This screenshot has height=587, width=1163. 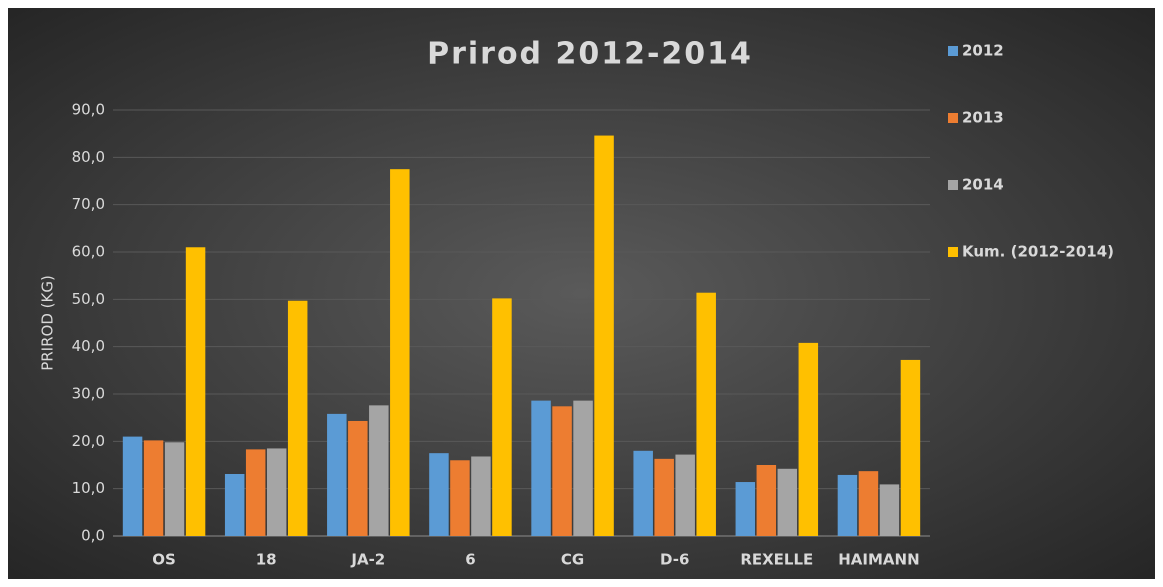 What do you see at coordinates (674, 560) in the screenshot?
I see `x-tick-label: D-6` at bounding box center [674, 560].